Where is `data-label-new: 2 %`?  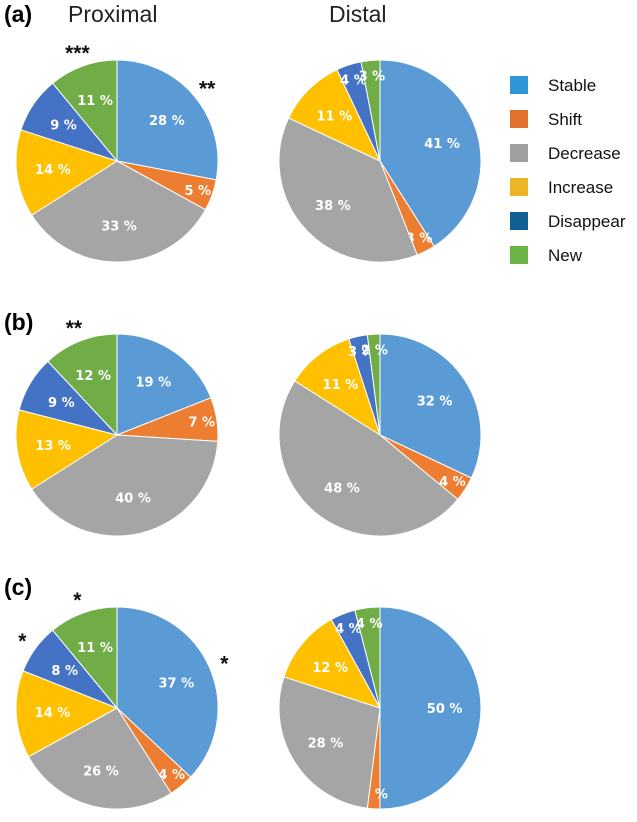
data-label-new: 2 % is located at coordinates (374, 350).